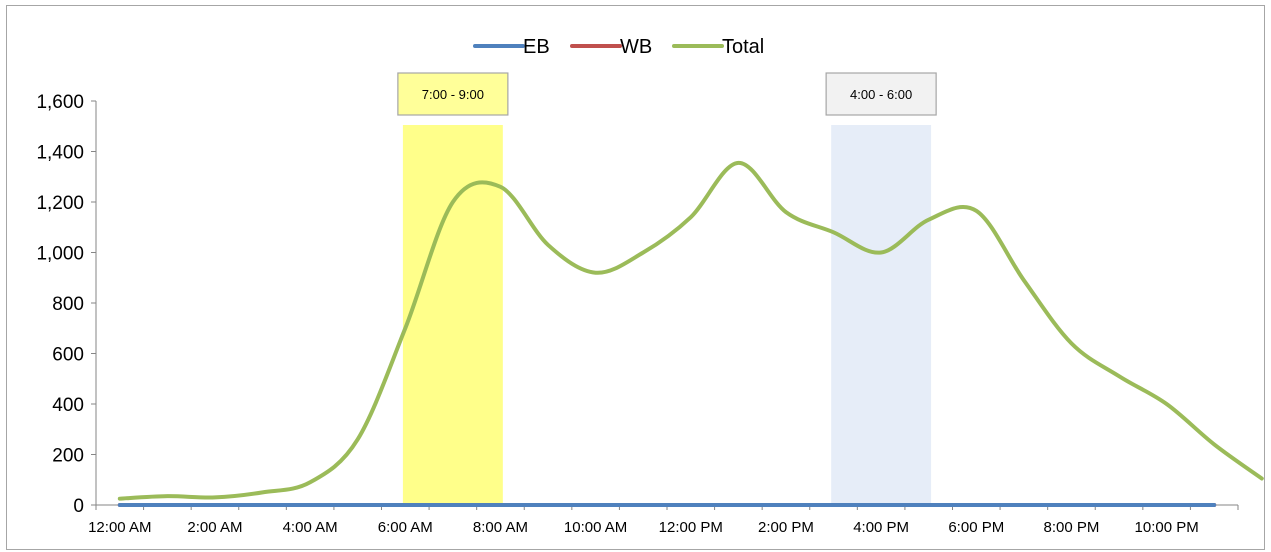  I want to click on x-tick-label: 10:00 PM, so click(1167, 527).